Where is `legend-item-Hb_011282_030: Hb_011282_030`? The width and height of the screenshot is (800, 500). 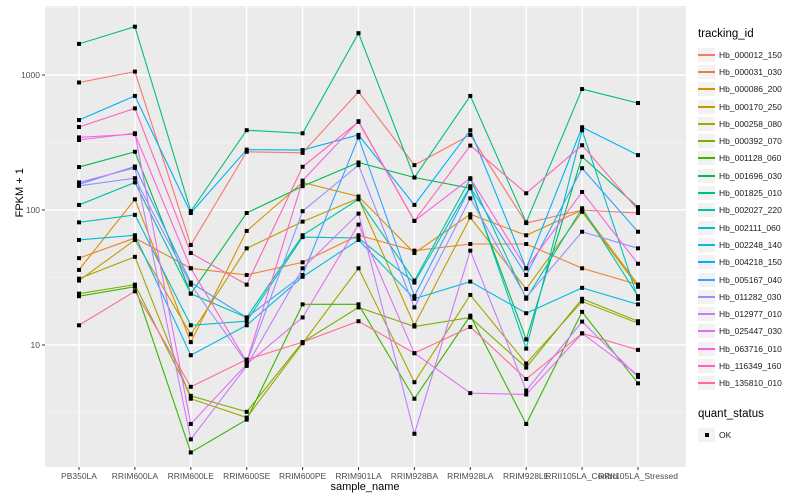
legend-item-Hb_011282_030: Hb_011282_030 is located at coordinates (748, 296).